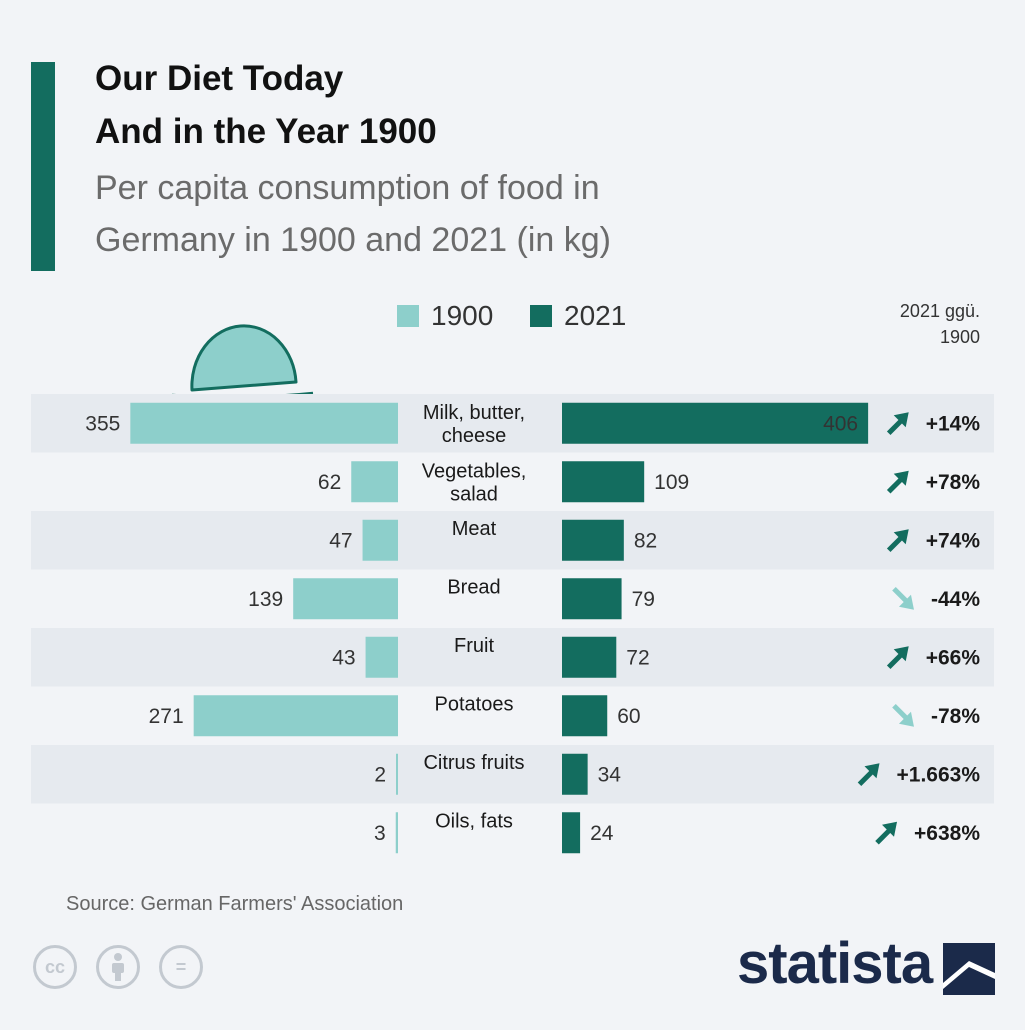 The image size is (1025, 1030). What do you see at coordinates (265, 599) in the screenshot?
I see `value-1900-bread: 139` at bounding box center [265, 599].